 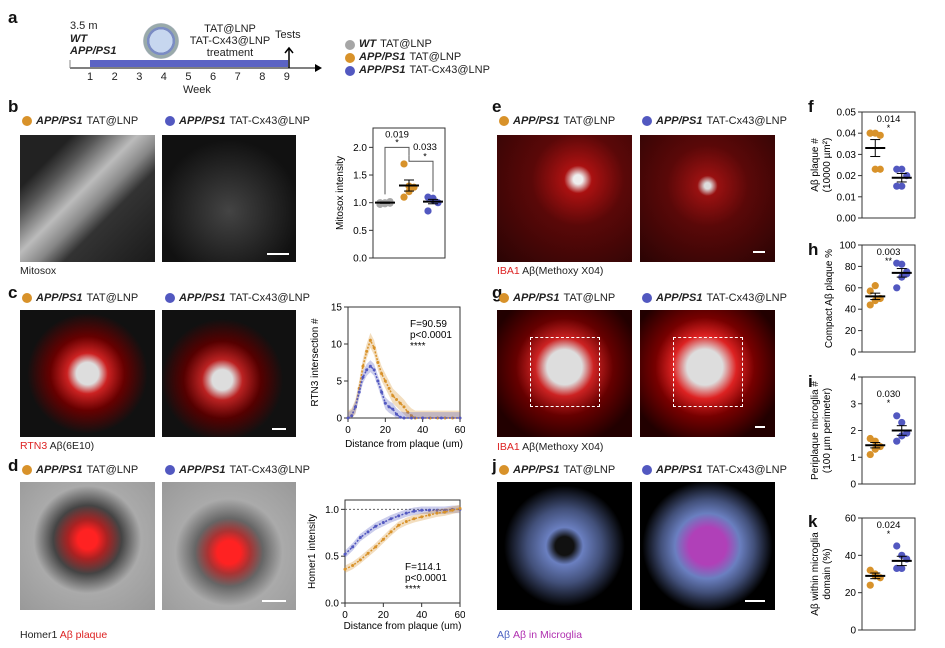 I want to click on y-tick-label: 1, so click(x=853, y=458).